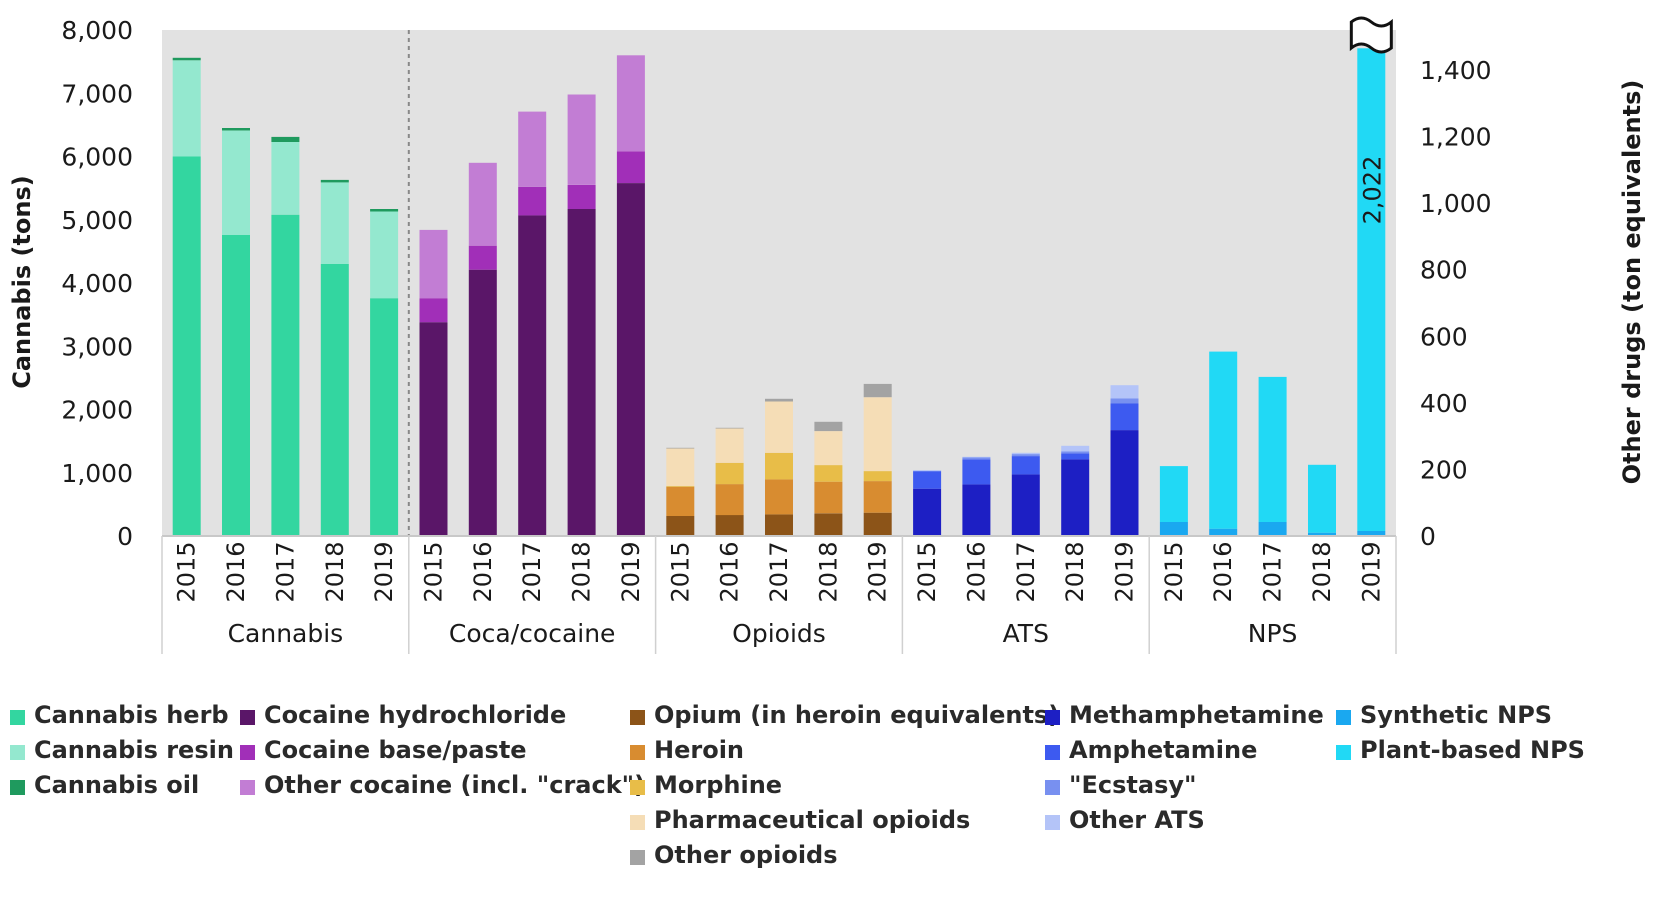 Image resolution: width=1662 pixels, height=909 pixels. I want to click on bar-meth-2015, so click(927, 512).